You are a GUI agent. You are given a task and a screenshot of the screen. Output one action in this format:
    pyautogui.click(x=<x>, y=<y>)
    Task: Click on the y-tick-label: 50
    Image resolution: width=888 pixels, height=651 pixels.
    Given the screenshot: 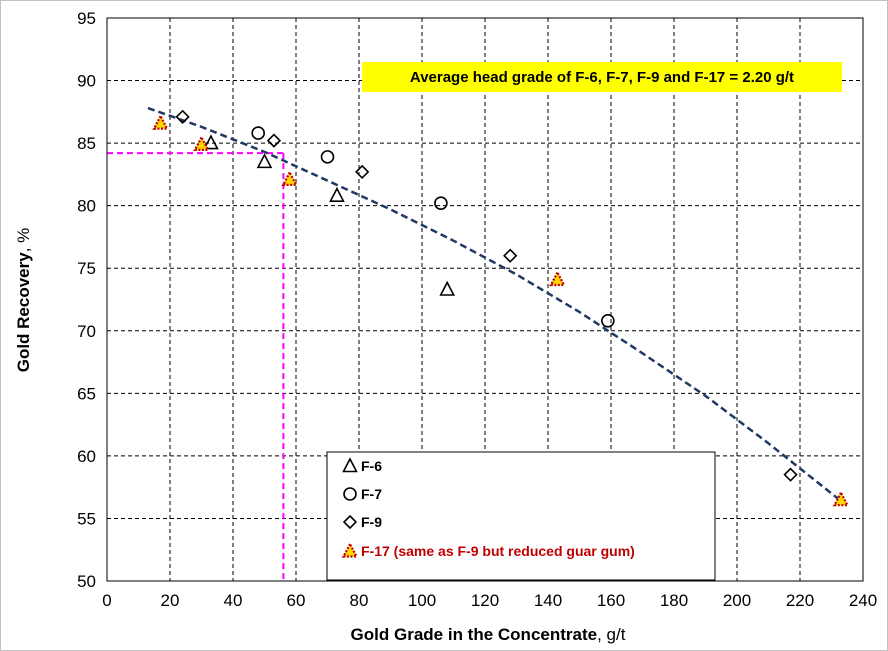 What is the action you would take?
    pyautogui.click(x=86, y=581)
    